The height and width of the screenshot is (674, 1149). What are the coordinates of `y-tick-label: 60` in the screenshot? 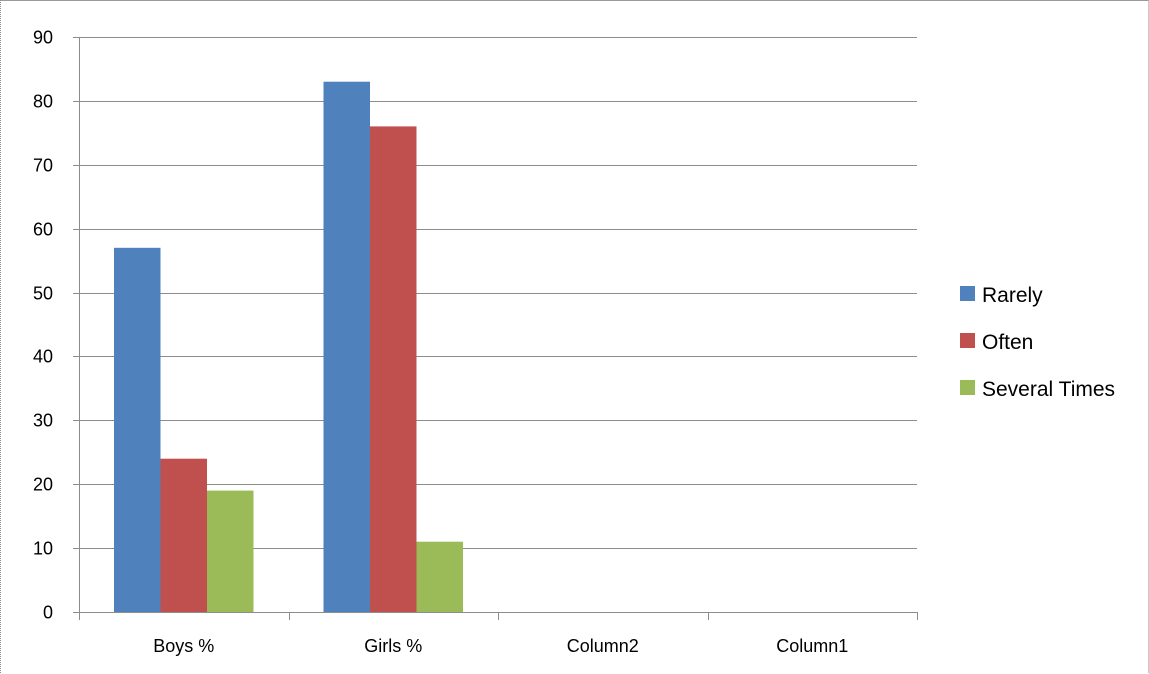 It's located at (43, 230).